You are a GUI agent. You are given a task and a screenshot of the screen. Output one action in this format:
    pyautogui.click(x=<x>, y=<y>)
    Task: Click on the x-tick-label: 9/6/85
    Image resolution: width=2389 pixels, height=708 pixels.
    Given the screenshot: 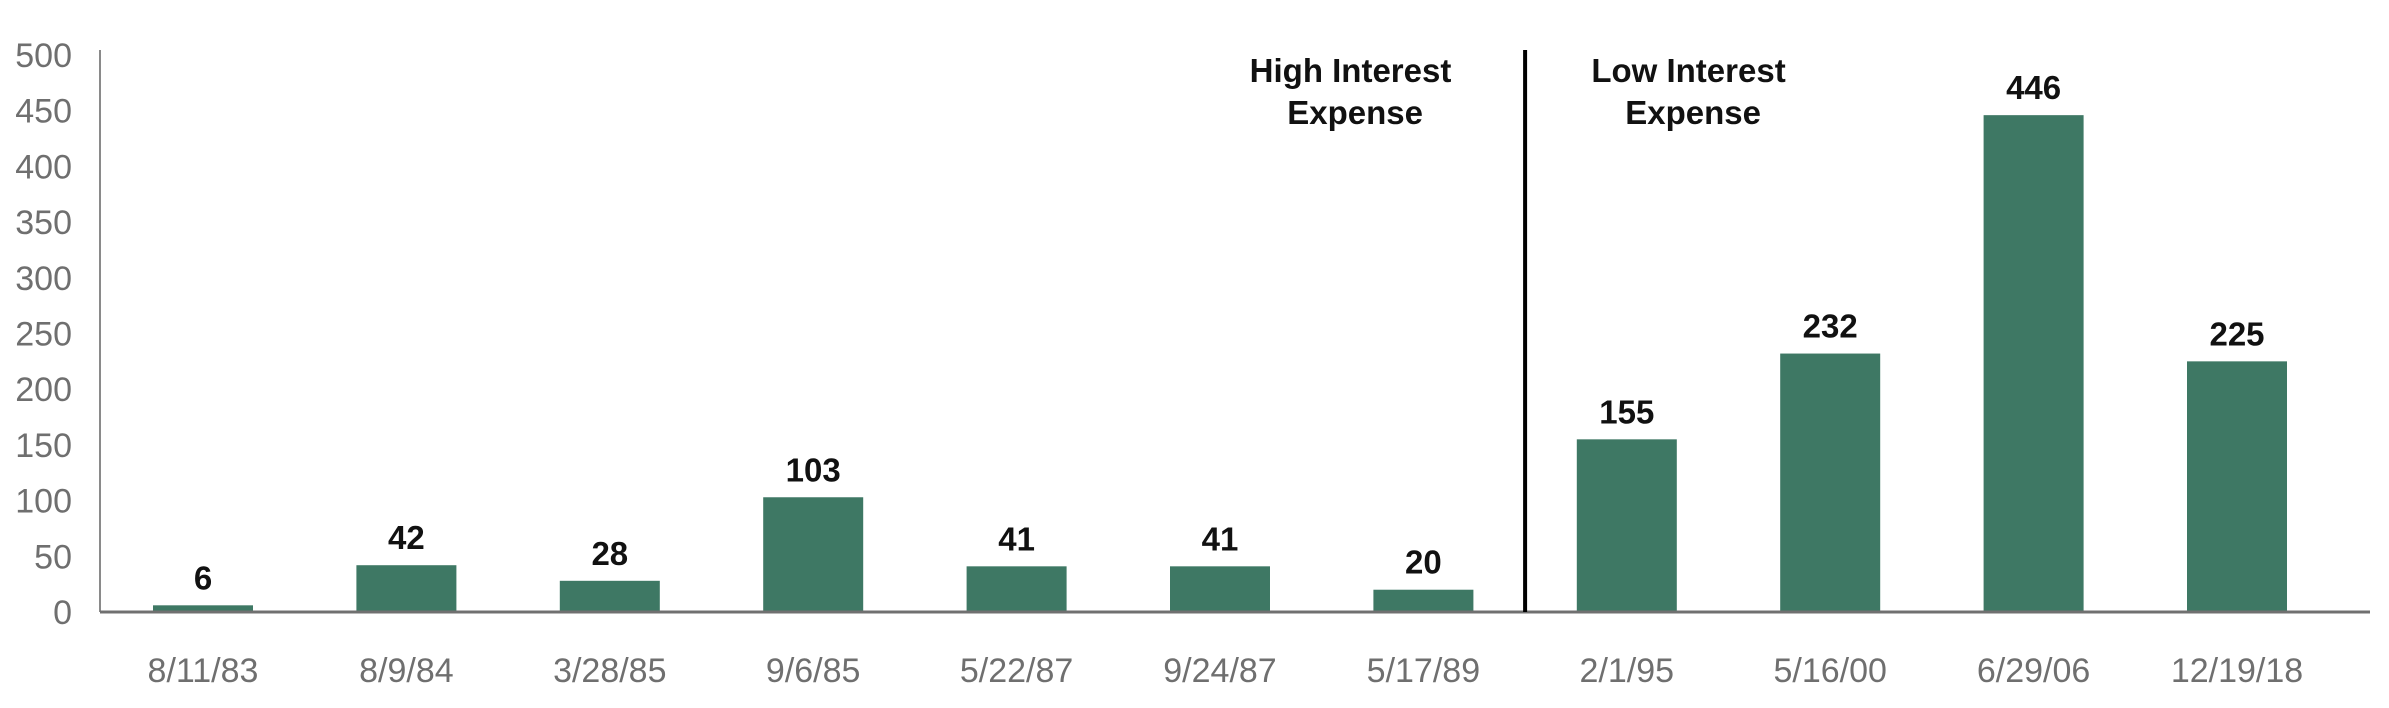 What is the action you would take?
    pyautogui.click(x=813, y=671)
    